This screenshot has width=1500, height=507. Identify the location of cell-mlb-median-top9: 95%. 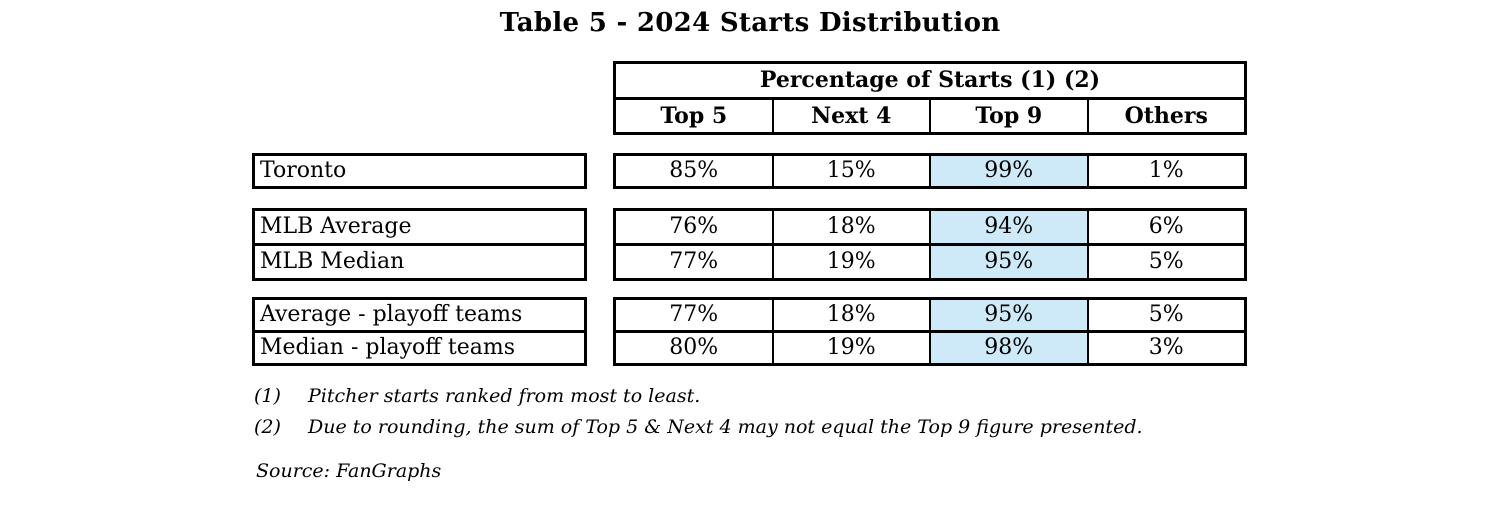
(1008, 262).